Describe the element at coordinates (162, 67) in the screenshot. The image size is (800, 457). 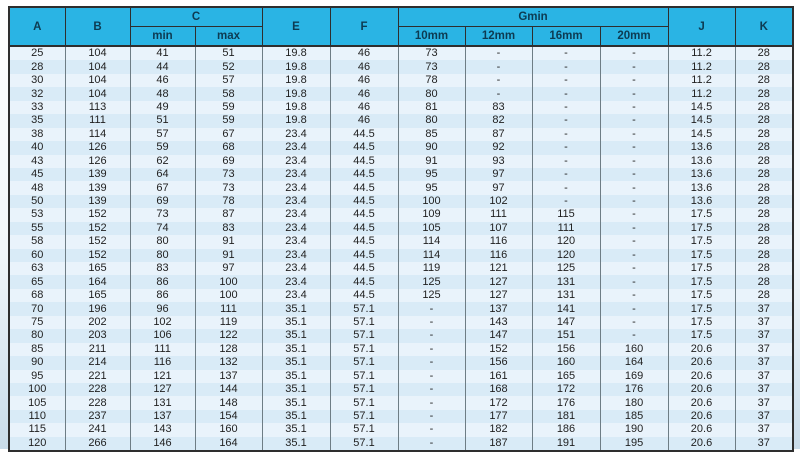
I see `table-cell: 44` at that location.